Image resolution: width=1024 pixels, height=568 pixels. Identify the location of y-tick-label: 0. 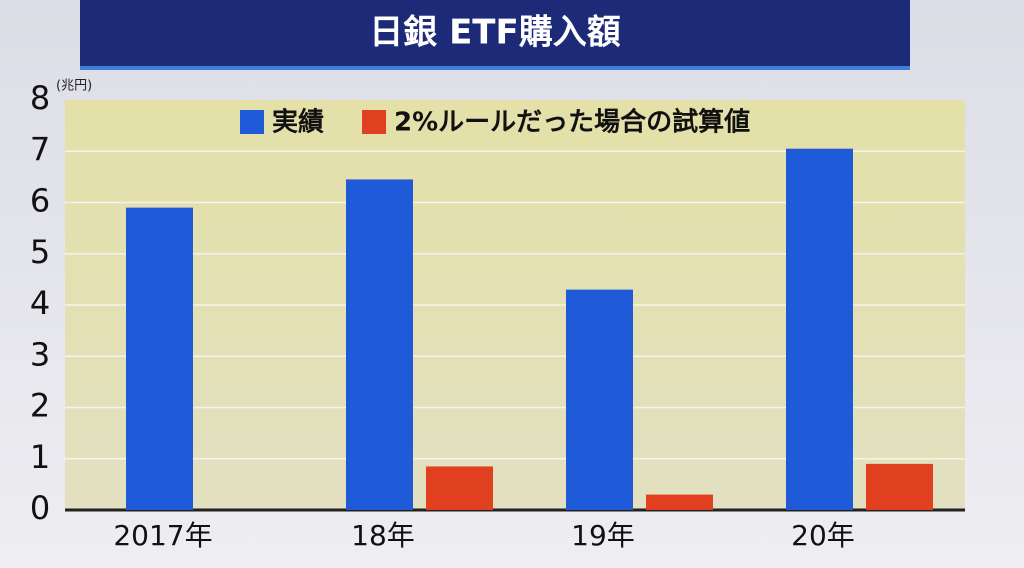
(40, 508).